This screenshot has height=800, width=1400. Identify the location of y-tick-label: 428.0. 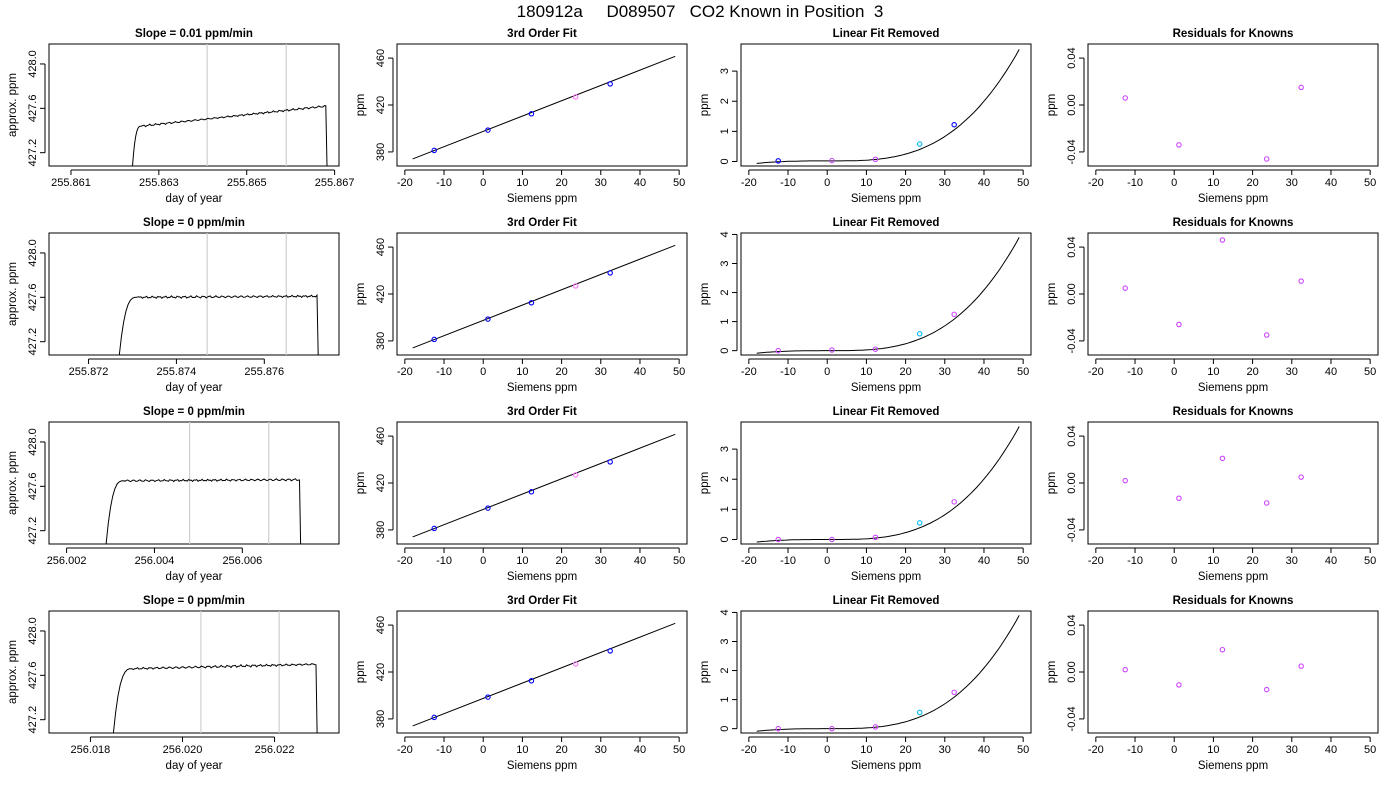
(33, 64).